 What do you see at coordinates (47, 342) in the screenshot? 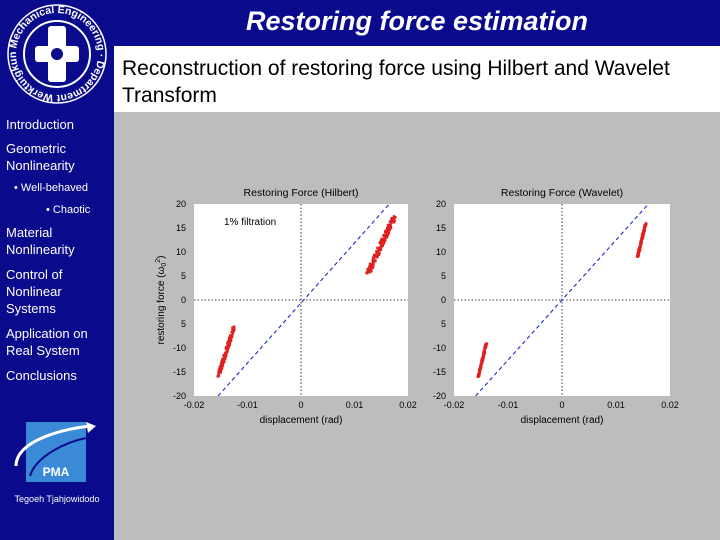
I see `sidebar-item-application-on-real-system: Application on Real System` at bounding box center [47, 342].